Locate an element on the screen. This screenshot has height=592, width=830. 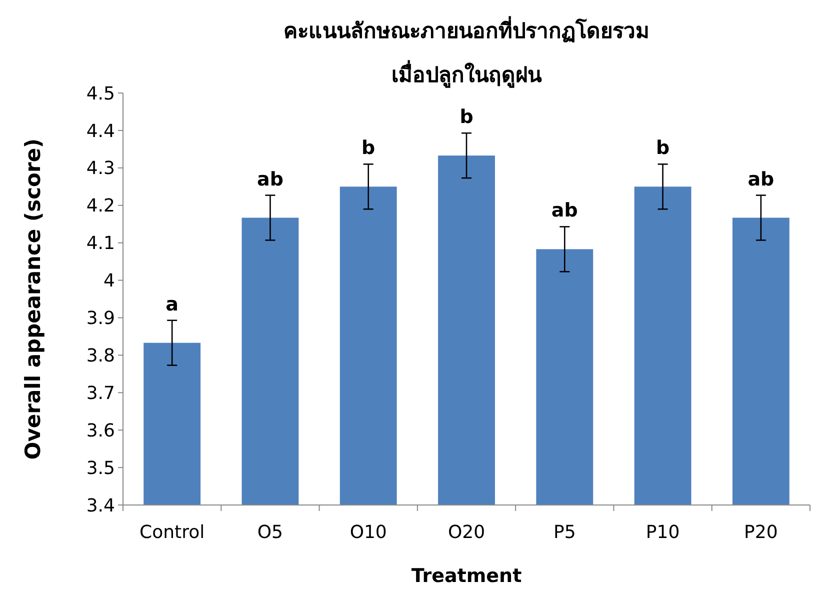
x-tick-label: P20 is located at coordinates (761, 532).